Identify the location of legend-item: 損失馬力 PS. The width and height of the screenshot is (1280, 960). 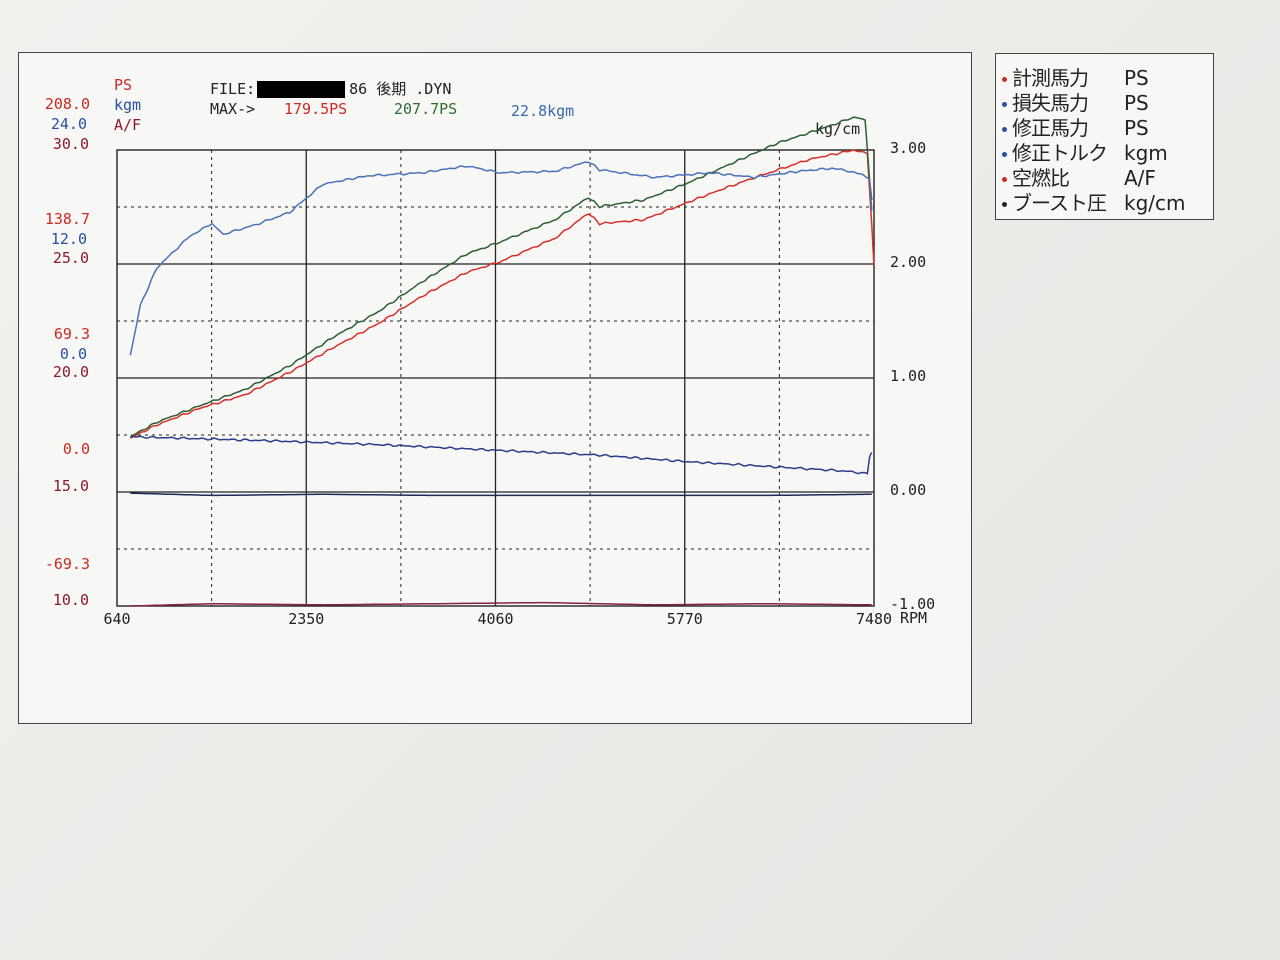
(1075, 101).